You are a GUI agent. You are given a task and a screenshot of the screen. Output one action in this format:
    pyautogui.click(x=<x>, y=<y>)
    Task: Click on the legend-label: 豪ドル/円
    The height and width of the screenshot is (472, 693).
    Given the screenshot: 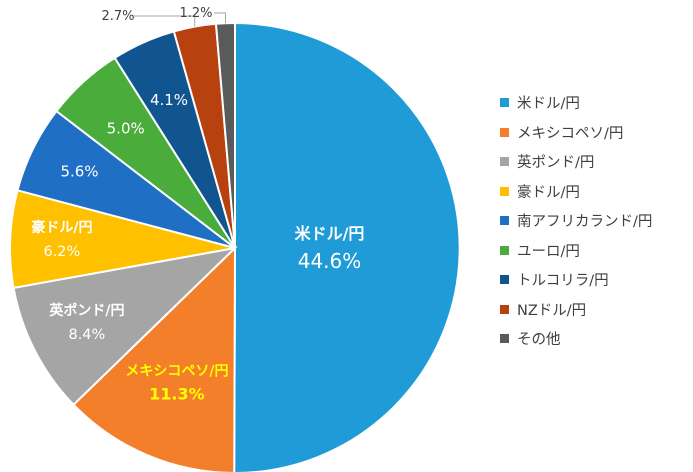 What is the action you would take?
    pyautogui.click(x=548, y=192)
    